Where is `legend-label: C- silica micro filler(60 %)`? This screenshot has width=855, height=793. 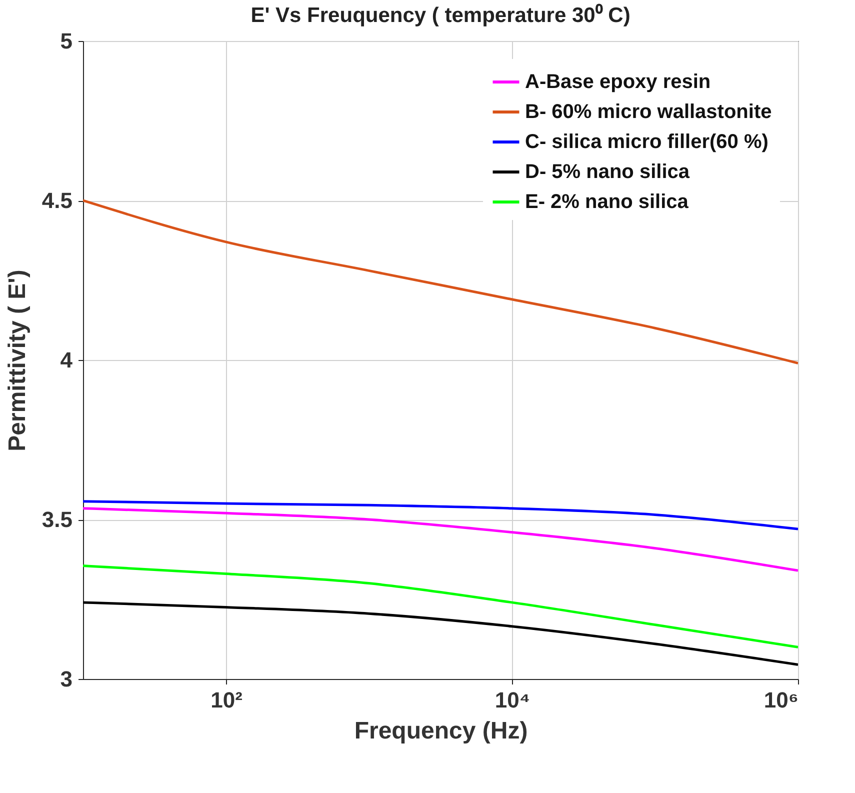 legend-label: C- silica micro filler(60 %) is located at coordinates (646, 142).